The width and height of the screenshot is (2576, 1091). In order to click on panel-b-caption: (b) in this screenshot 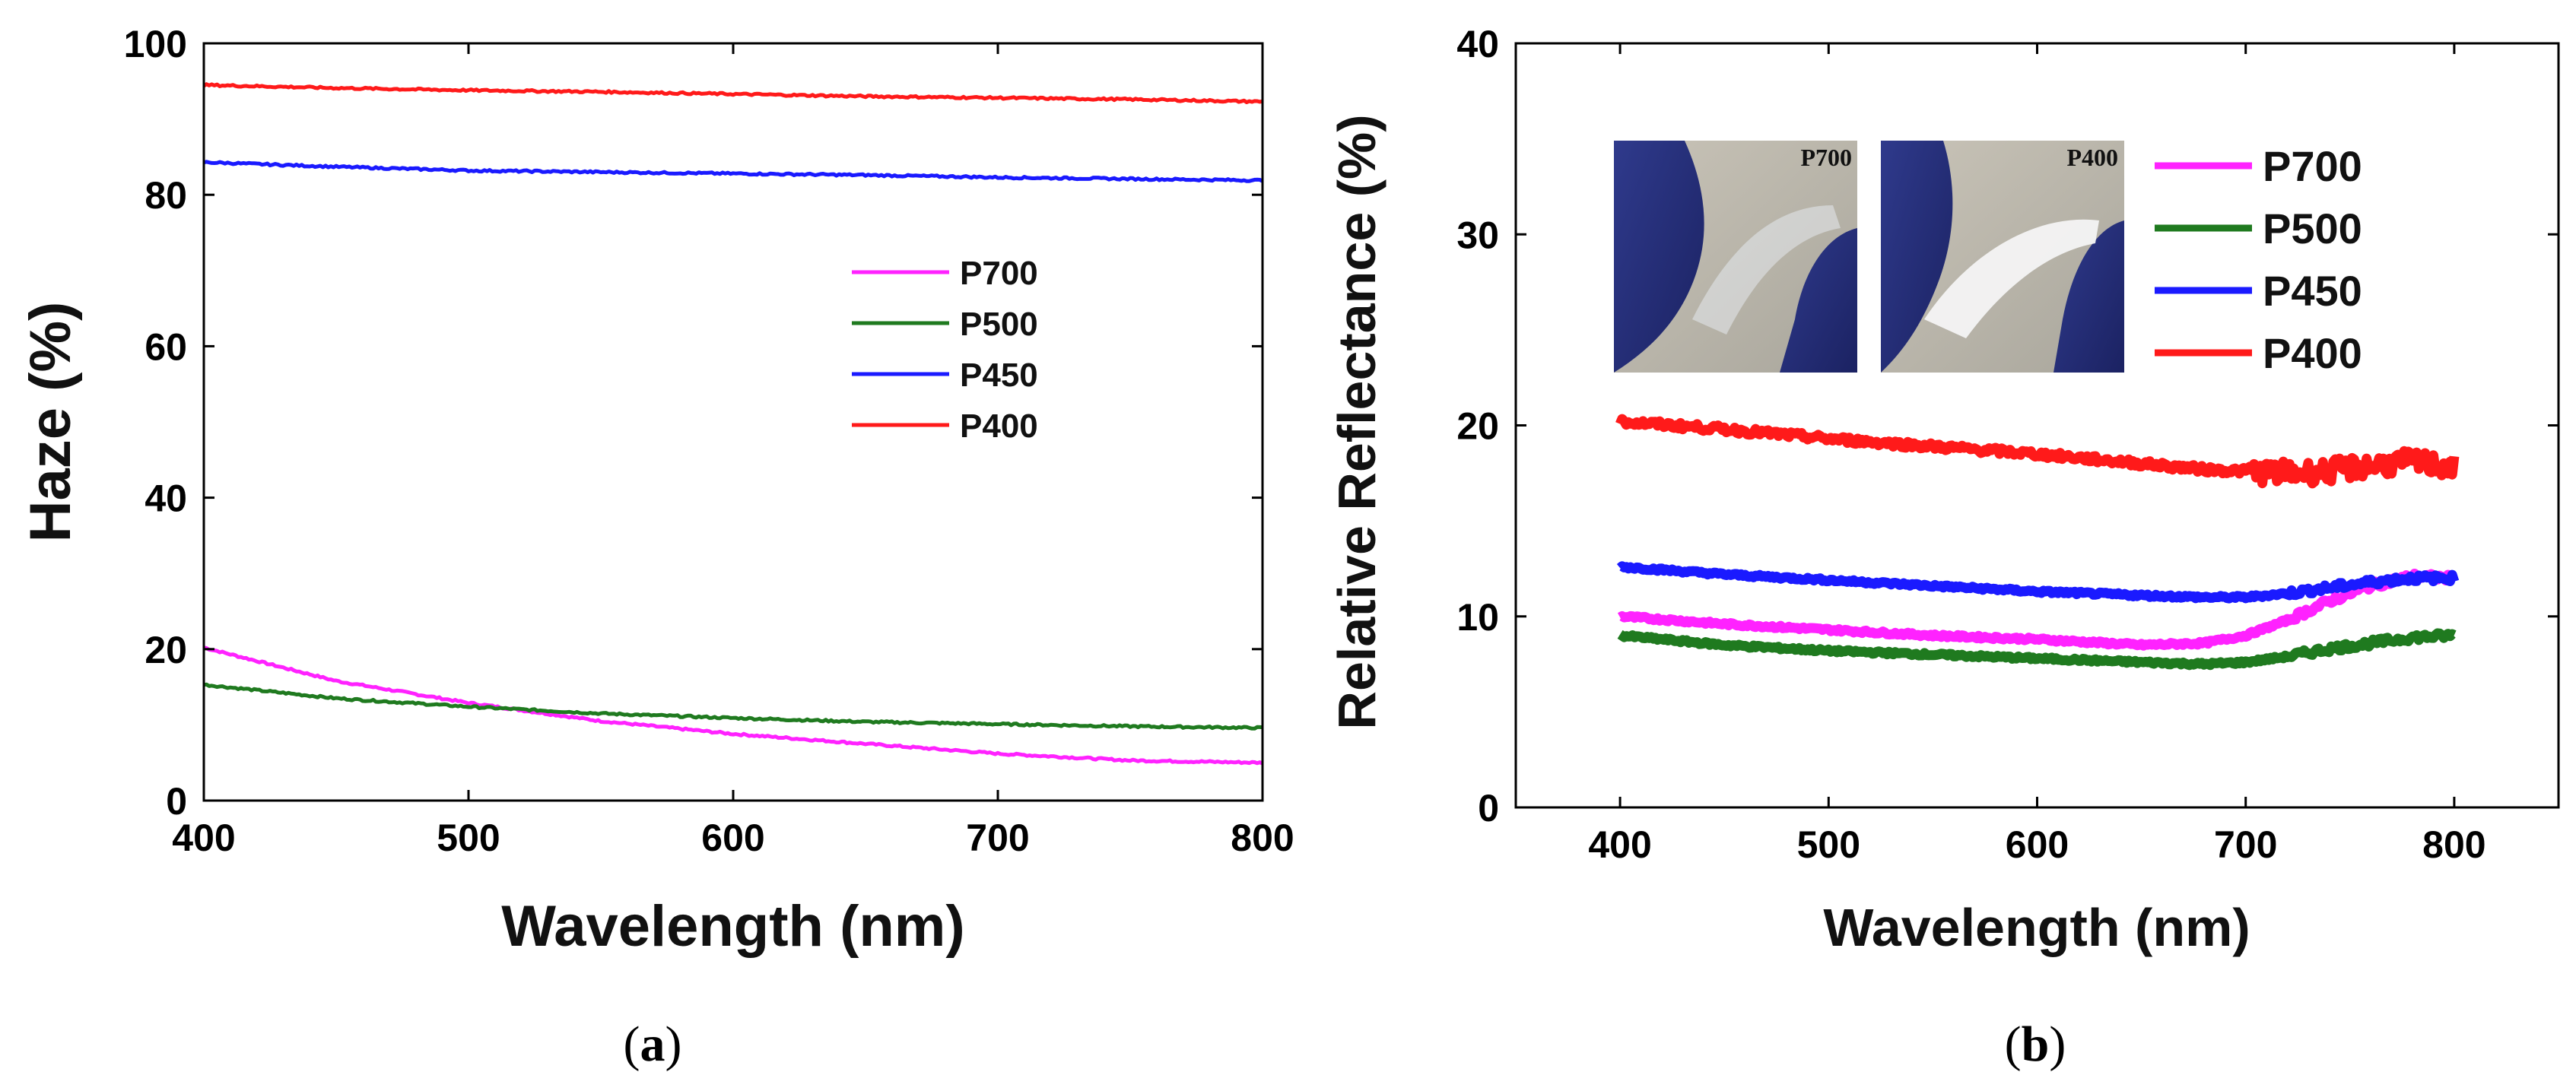, I will do `click(2036, 1044)`.